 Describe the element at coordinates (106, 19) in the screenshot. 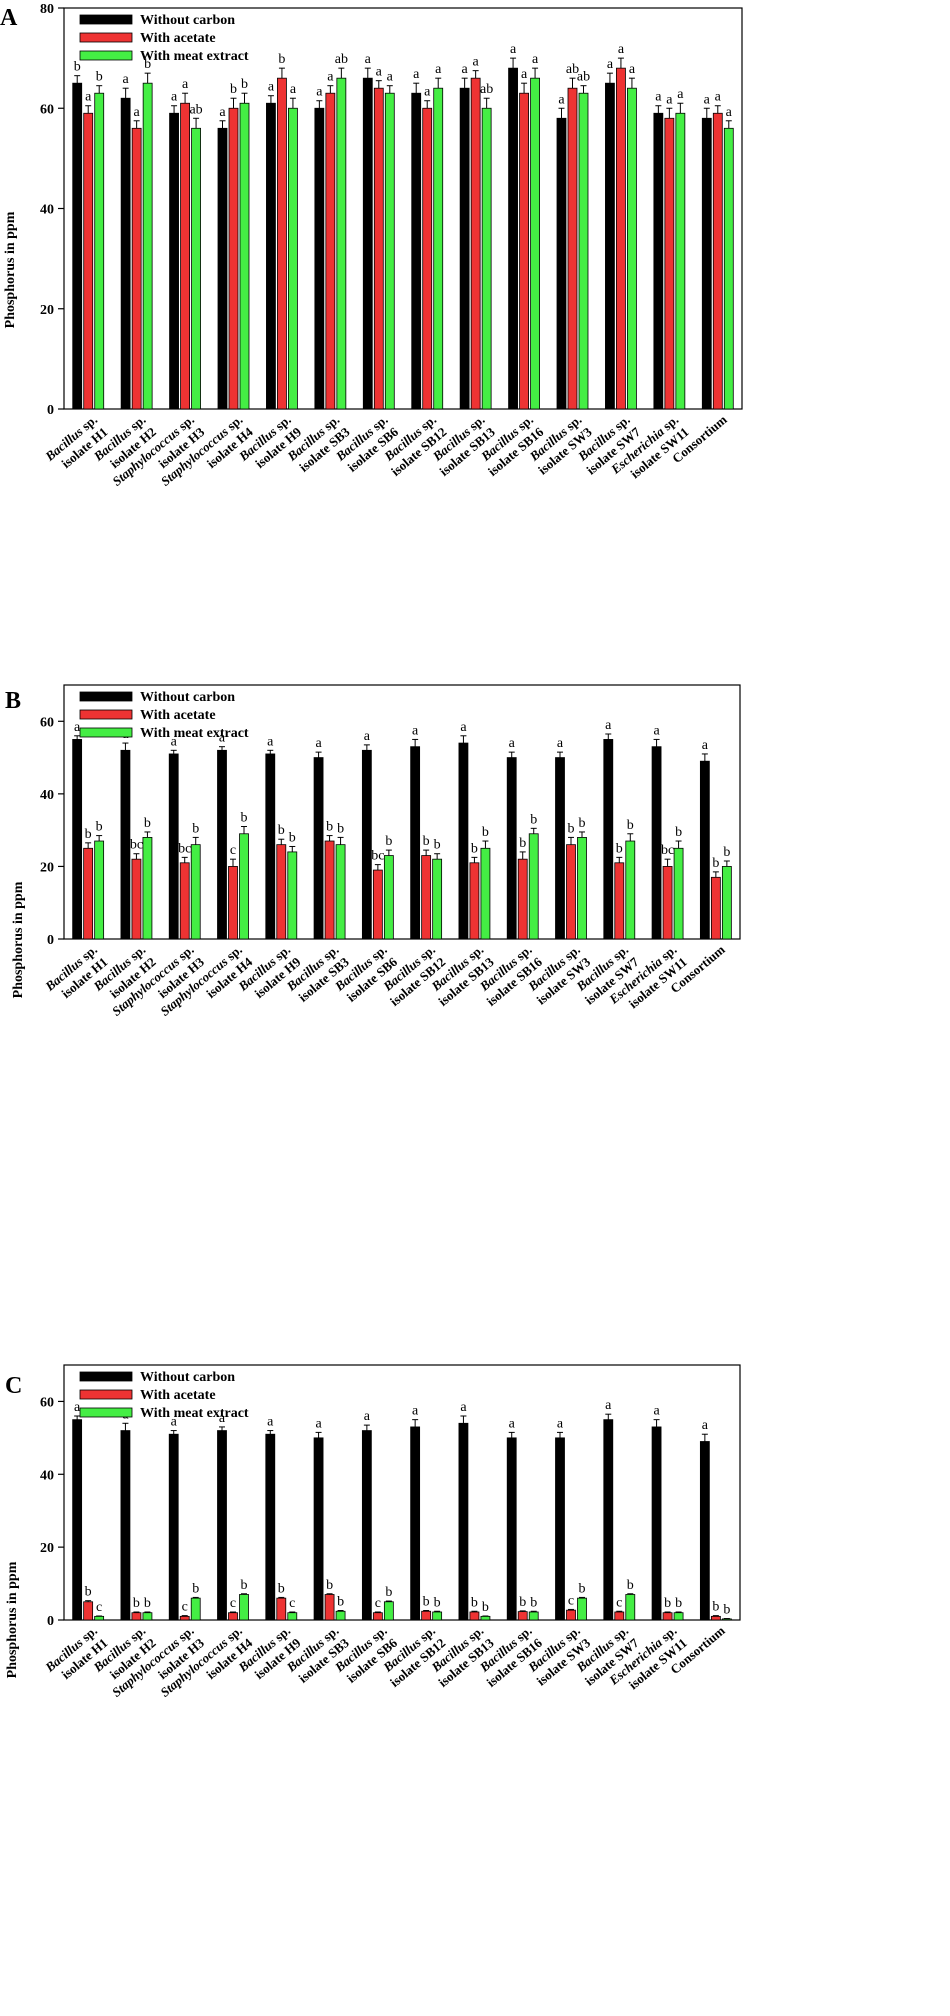

I see `legend-swatch` at that location.